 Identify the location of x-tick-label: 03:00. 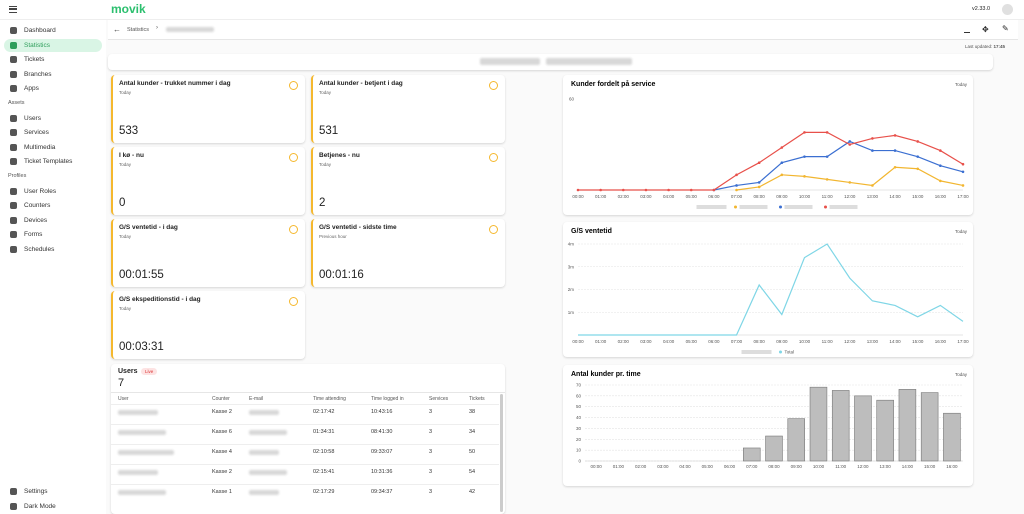
(663, 466).